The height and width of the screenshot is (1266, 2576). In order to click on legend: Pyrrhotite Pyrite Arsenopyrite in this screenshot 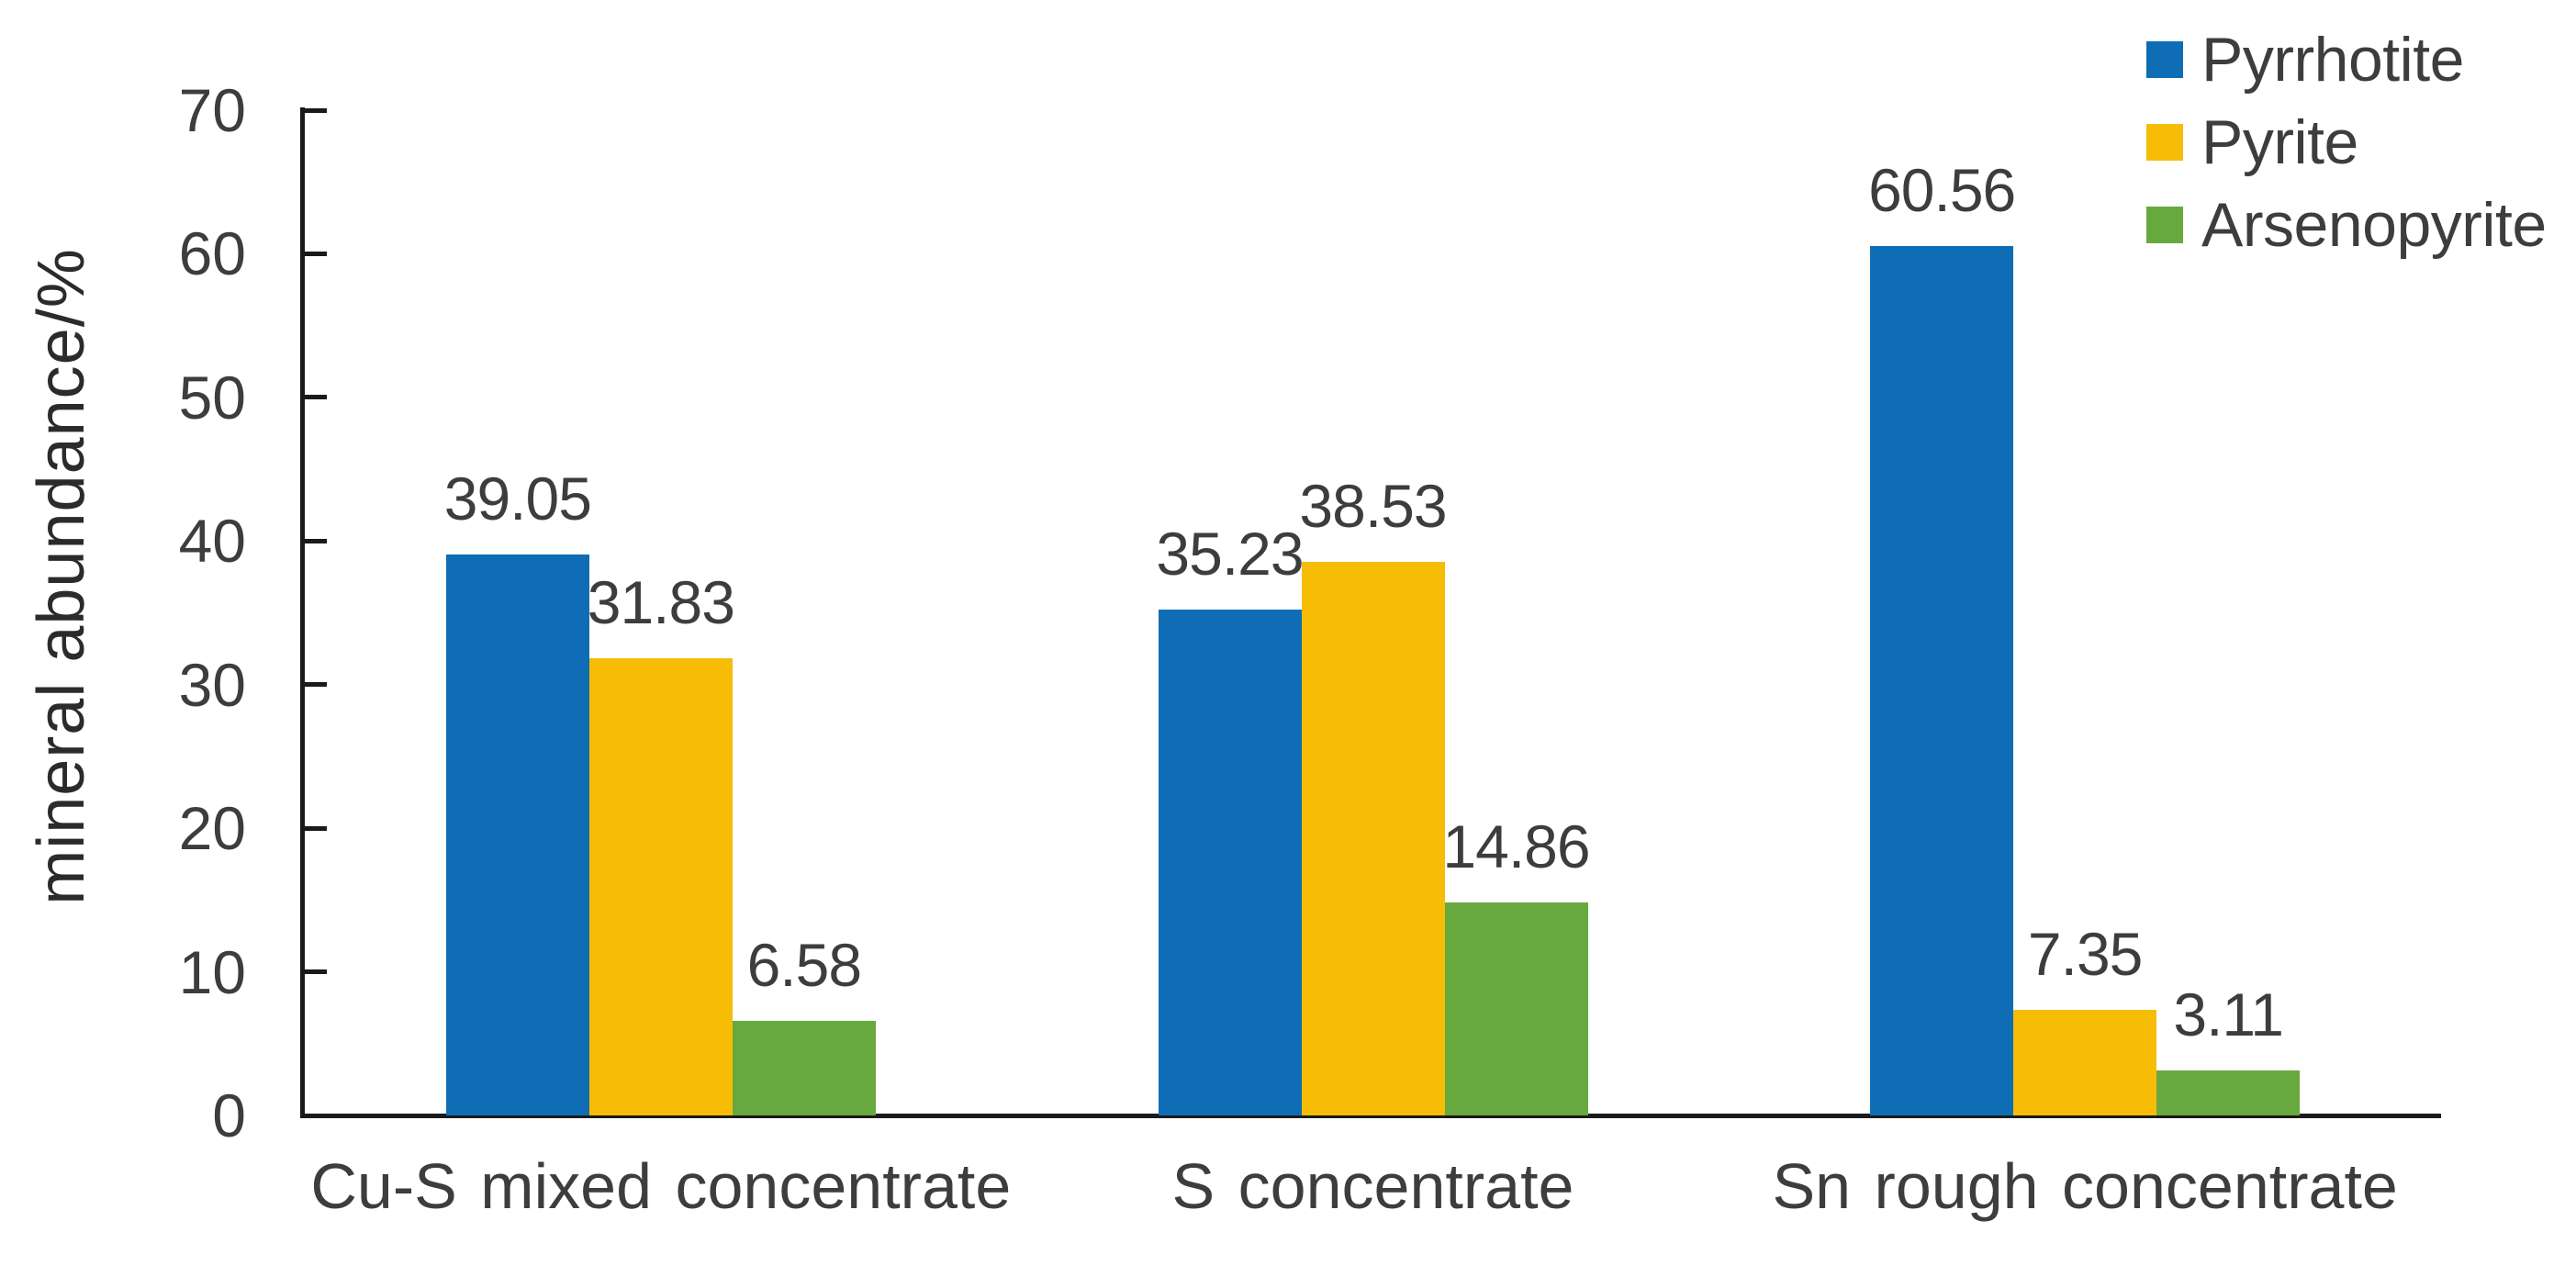, I will do `click(2346, 157)`.